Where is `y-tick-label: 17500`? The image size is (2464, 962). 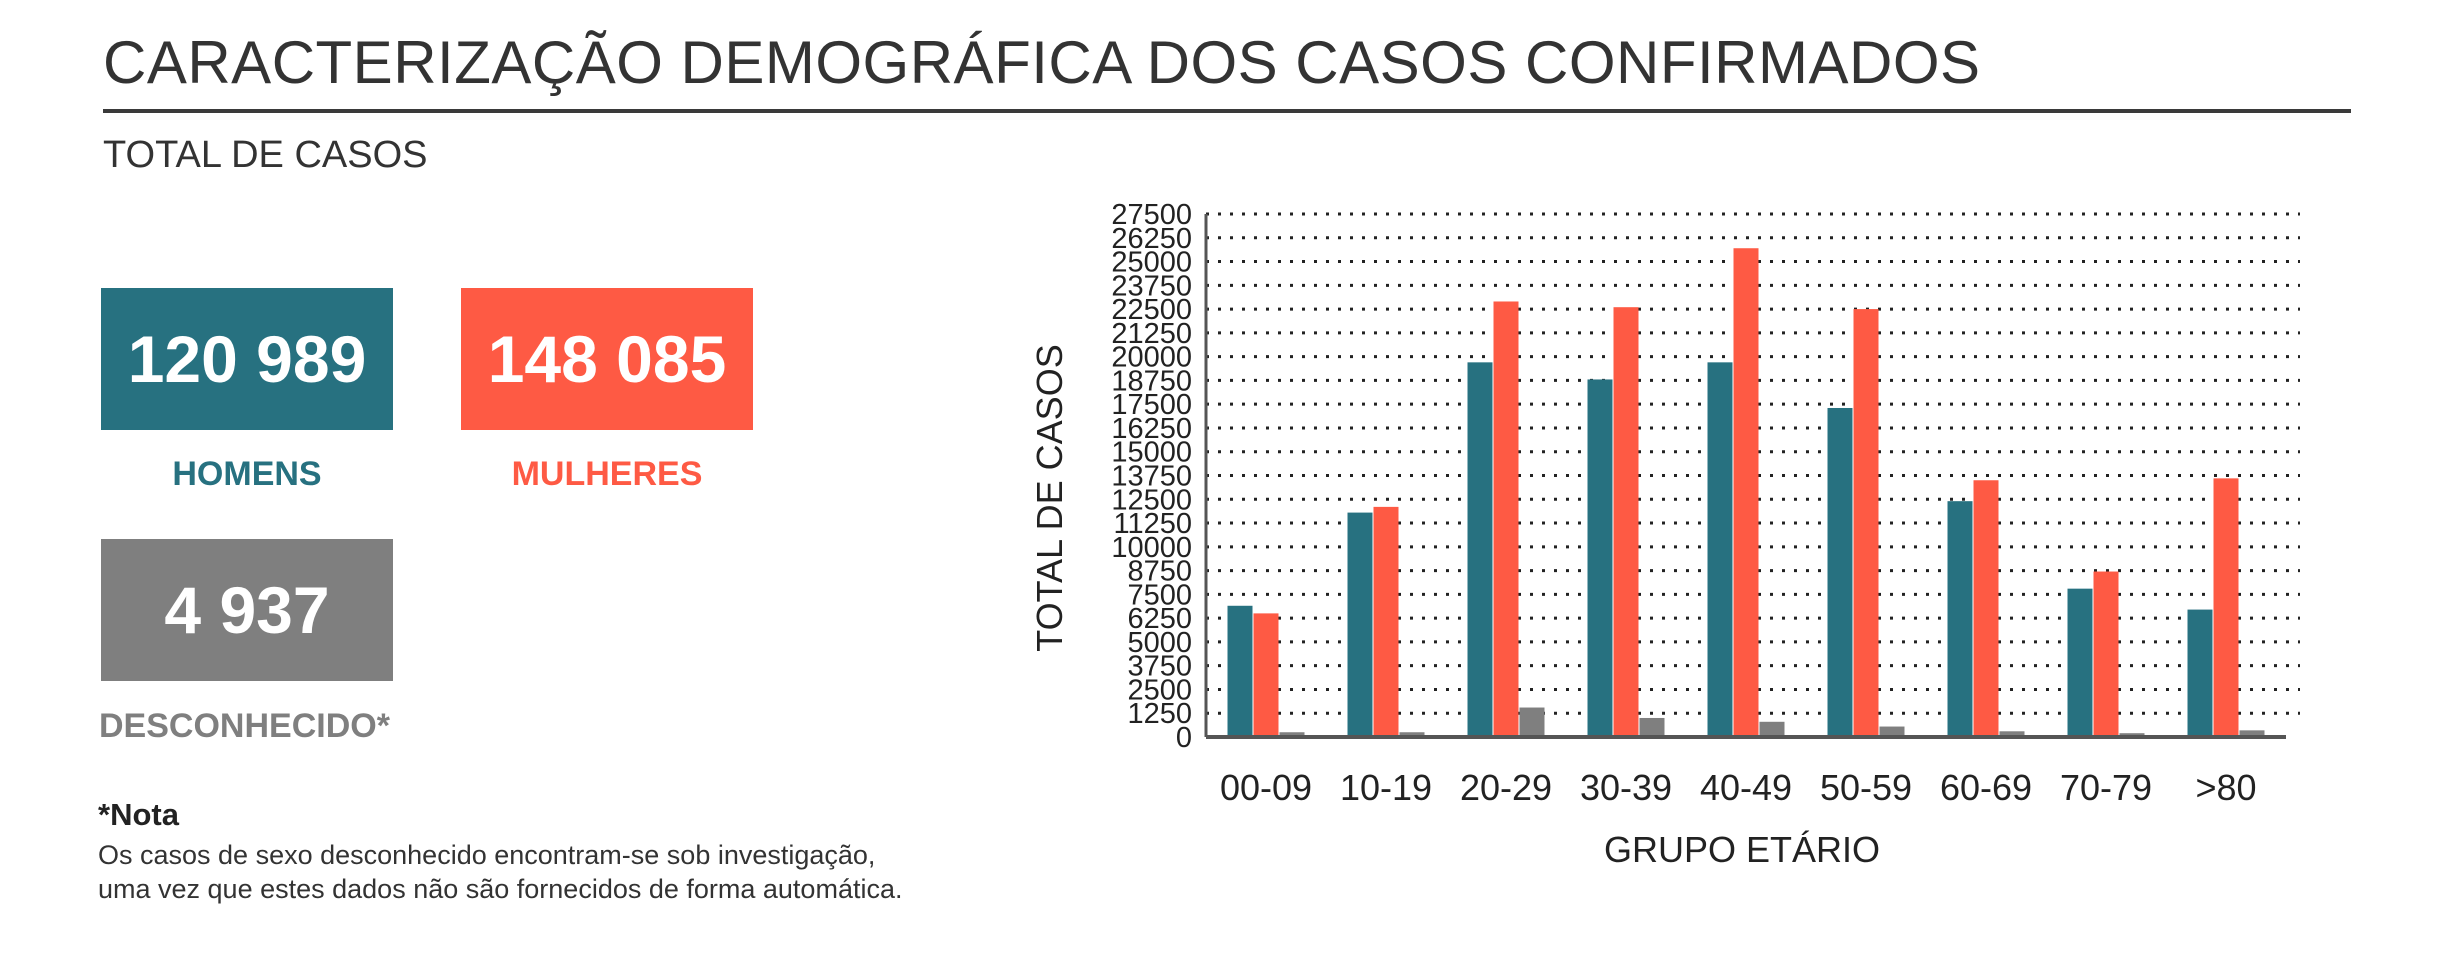
y-tick-label: 17500 is located at coordinates (1151, 405).